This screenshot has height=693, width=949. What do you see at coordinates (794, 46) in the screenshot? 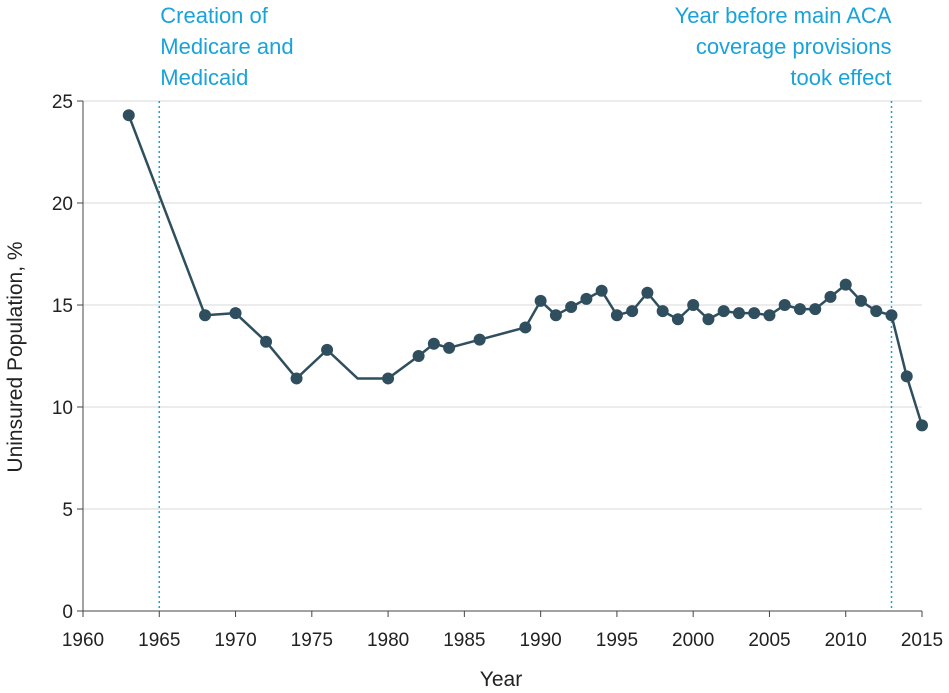
I see `annotation-label: coverage provisions` at bounding box center [794, 46].